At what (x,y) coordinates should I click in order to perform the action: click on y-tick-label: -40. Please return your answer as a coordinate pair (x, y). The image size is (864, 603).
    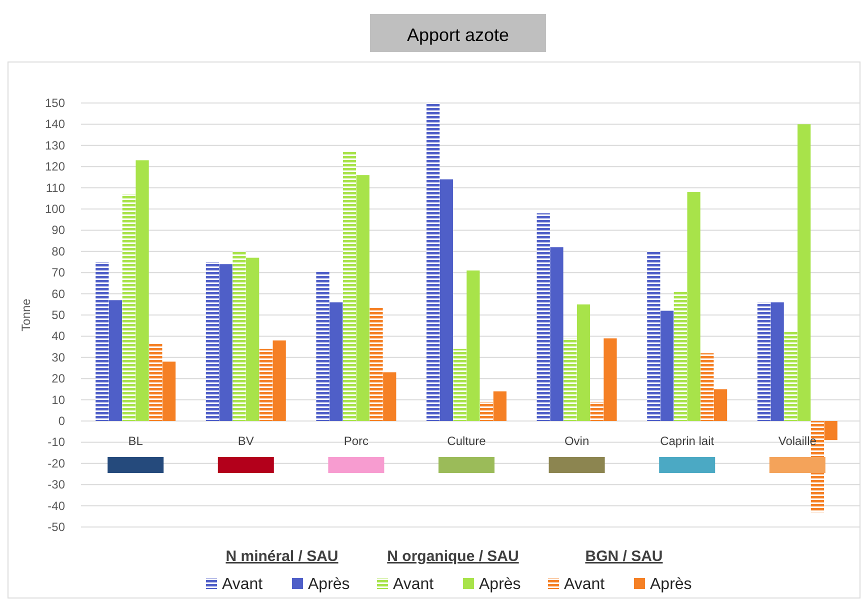
    Looking at the image, I should click on (57, 505).